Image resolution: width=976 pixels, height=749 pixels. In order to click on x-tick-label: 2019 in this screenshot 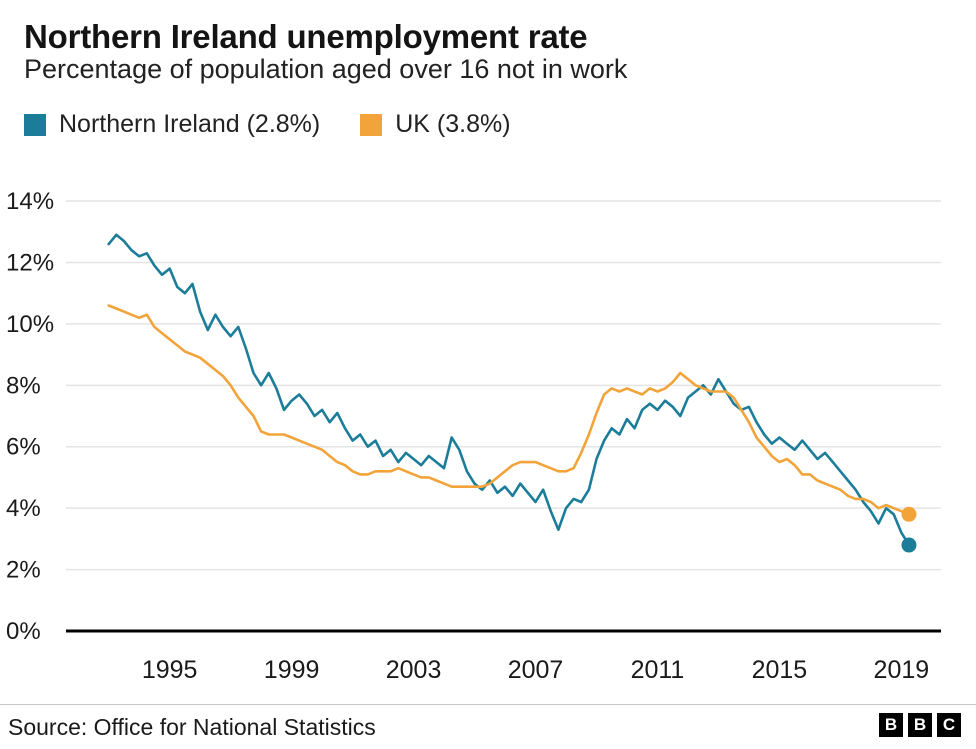, I will do `click(902, 670)`.